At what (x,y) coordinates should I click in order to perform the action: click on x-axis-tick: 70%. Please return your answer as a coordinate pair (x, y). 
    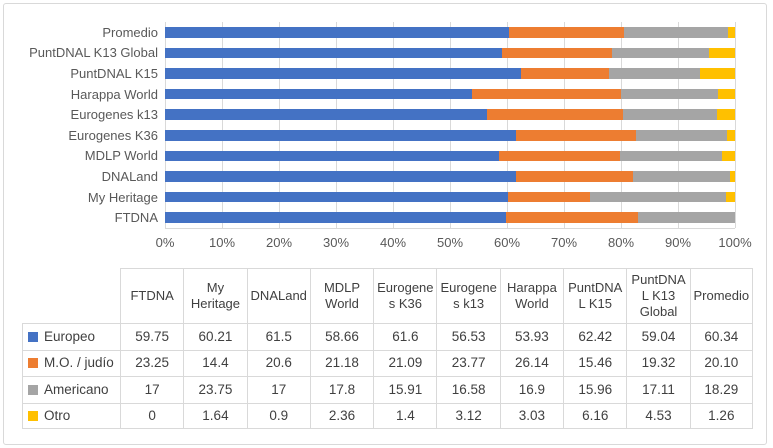
    Looking at the image, I should click on (564, 242).